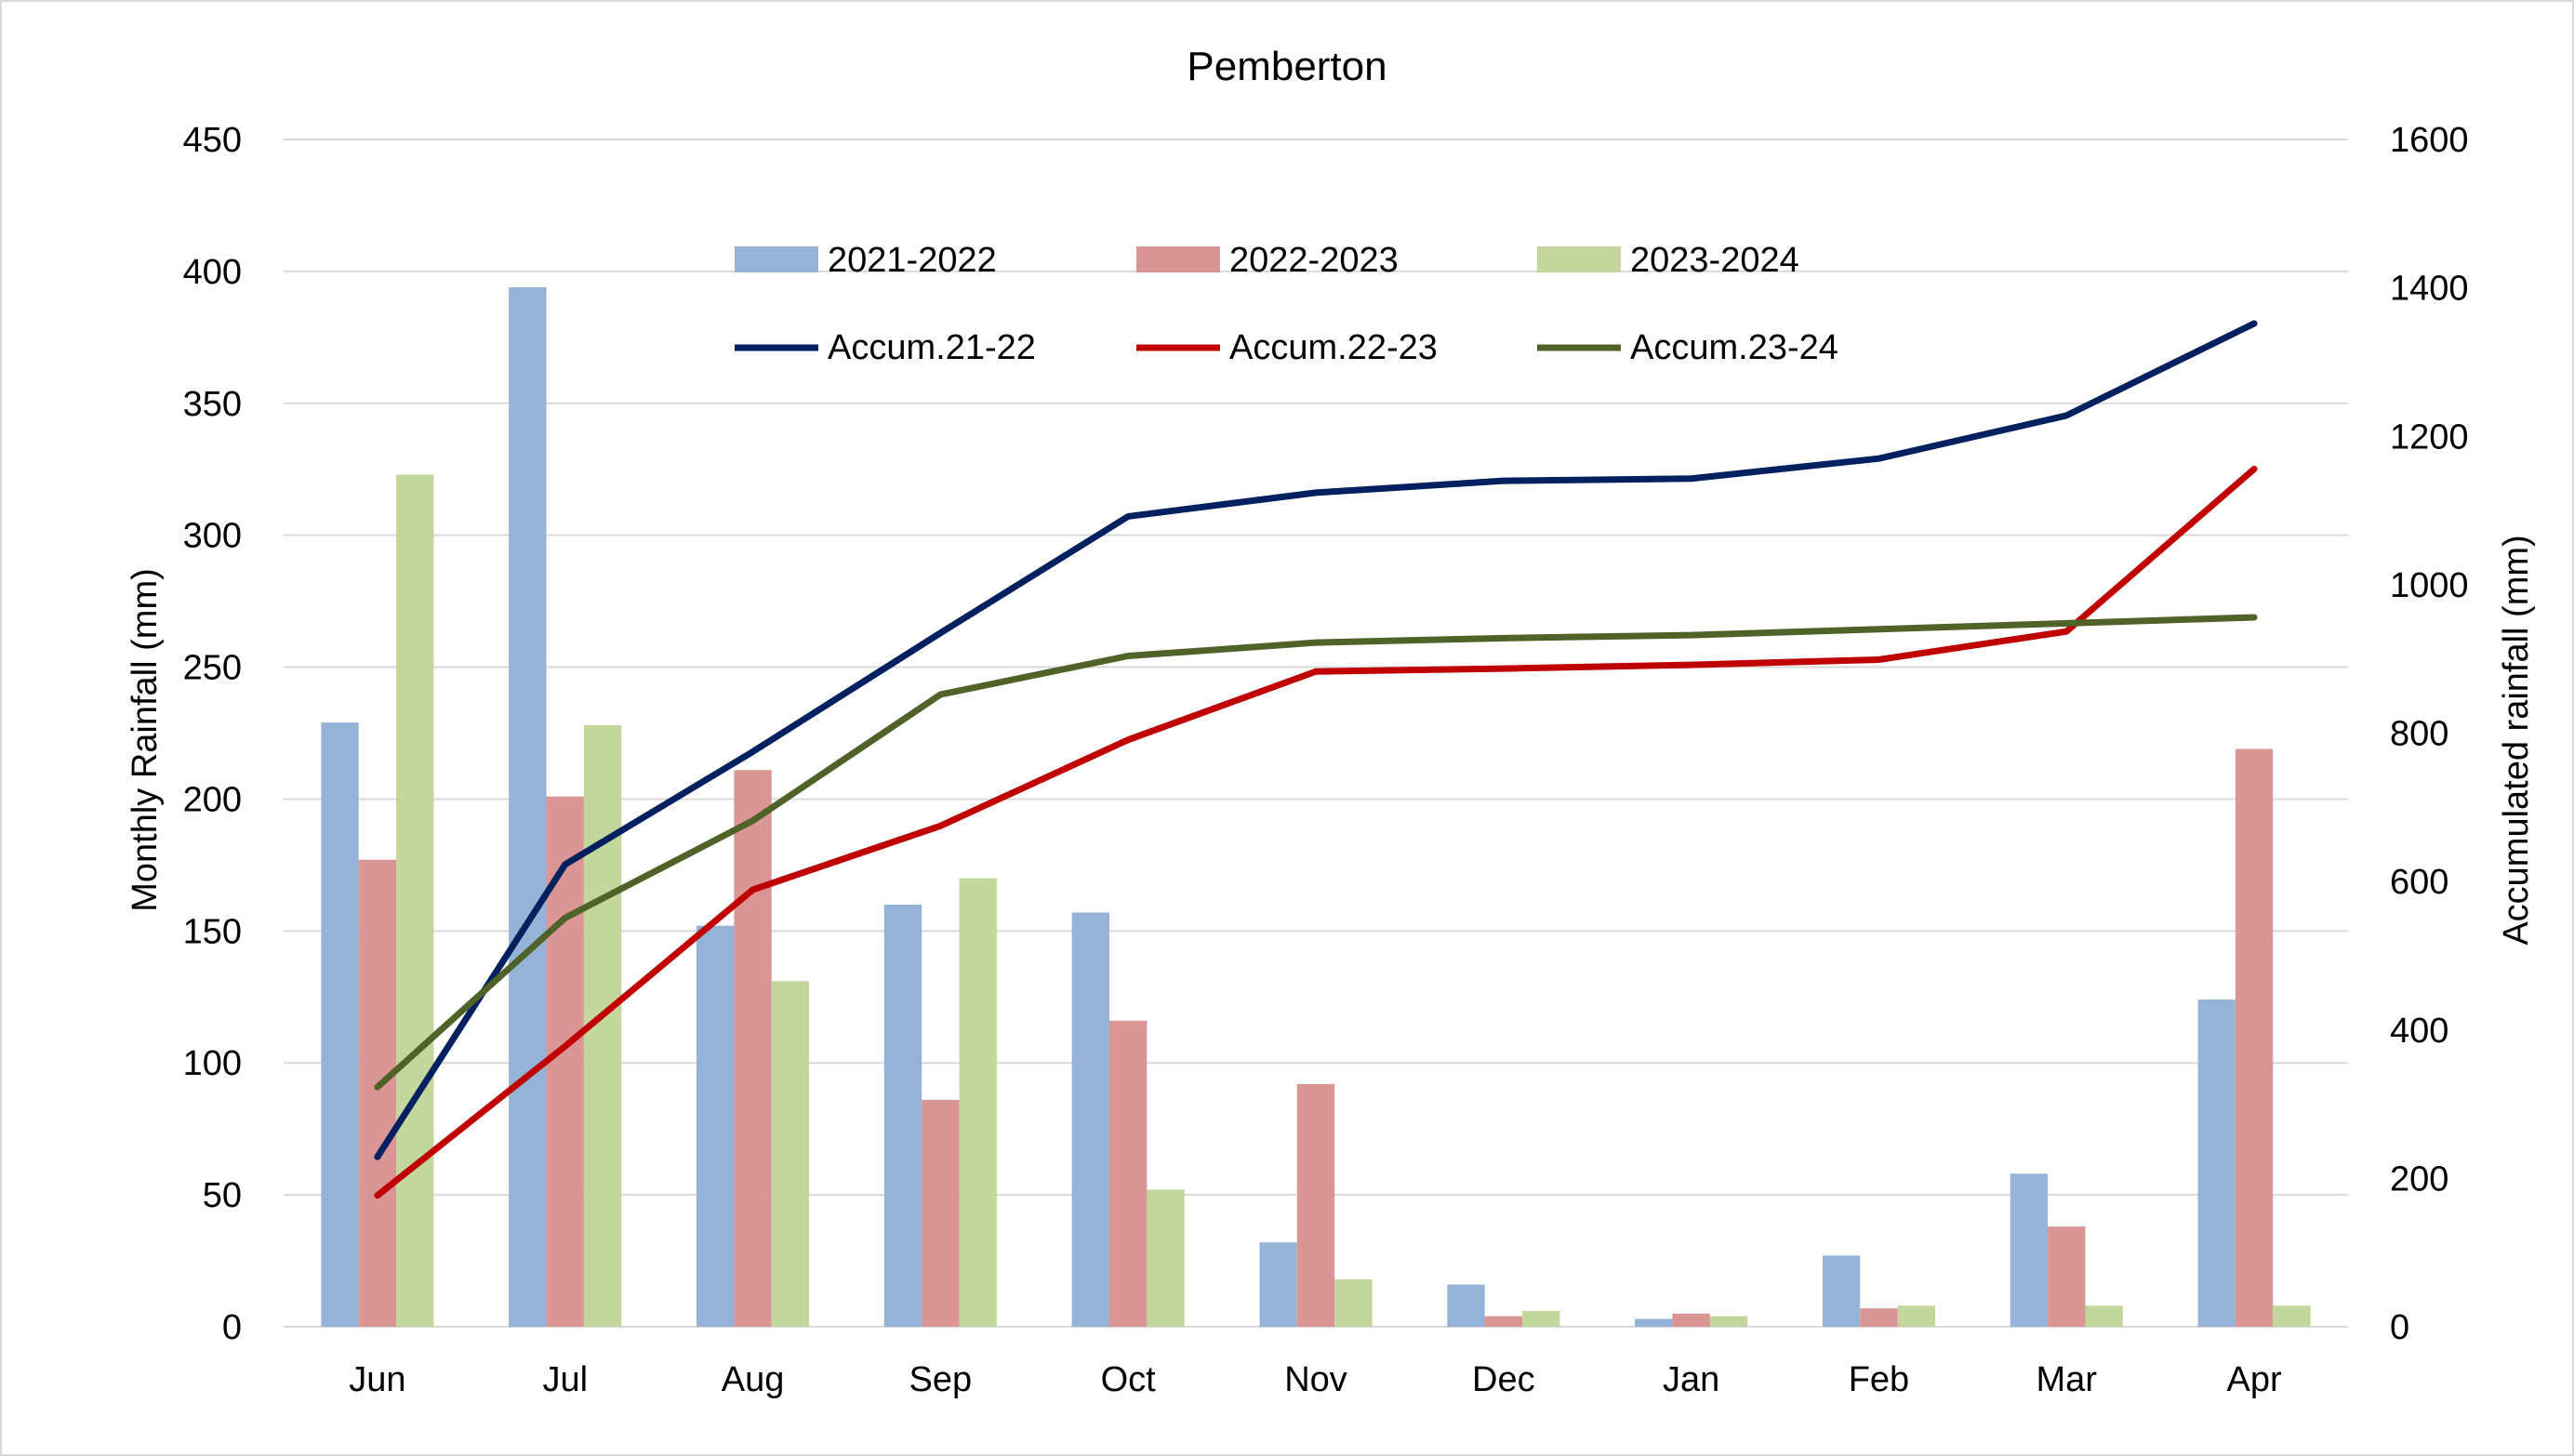  Describe the element at coordinates (1691, 1379) in the screenshot. I see `x-tick-label: Jan` at that location.